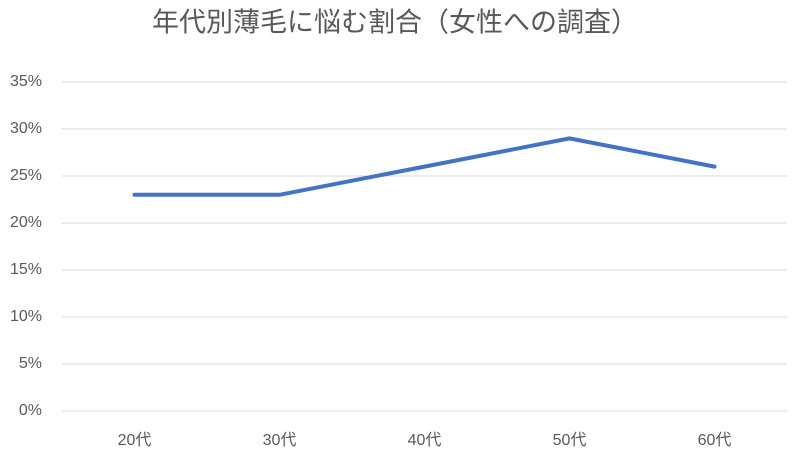 The image size is (800, 470). What do you see at coordinates (280, 440) in the screenshot?
I see `x-tick-label: 30代` at bounding box center [280, 440].